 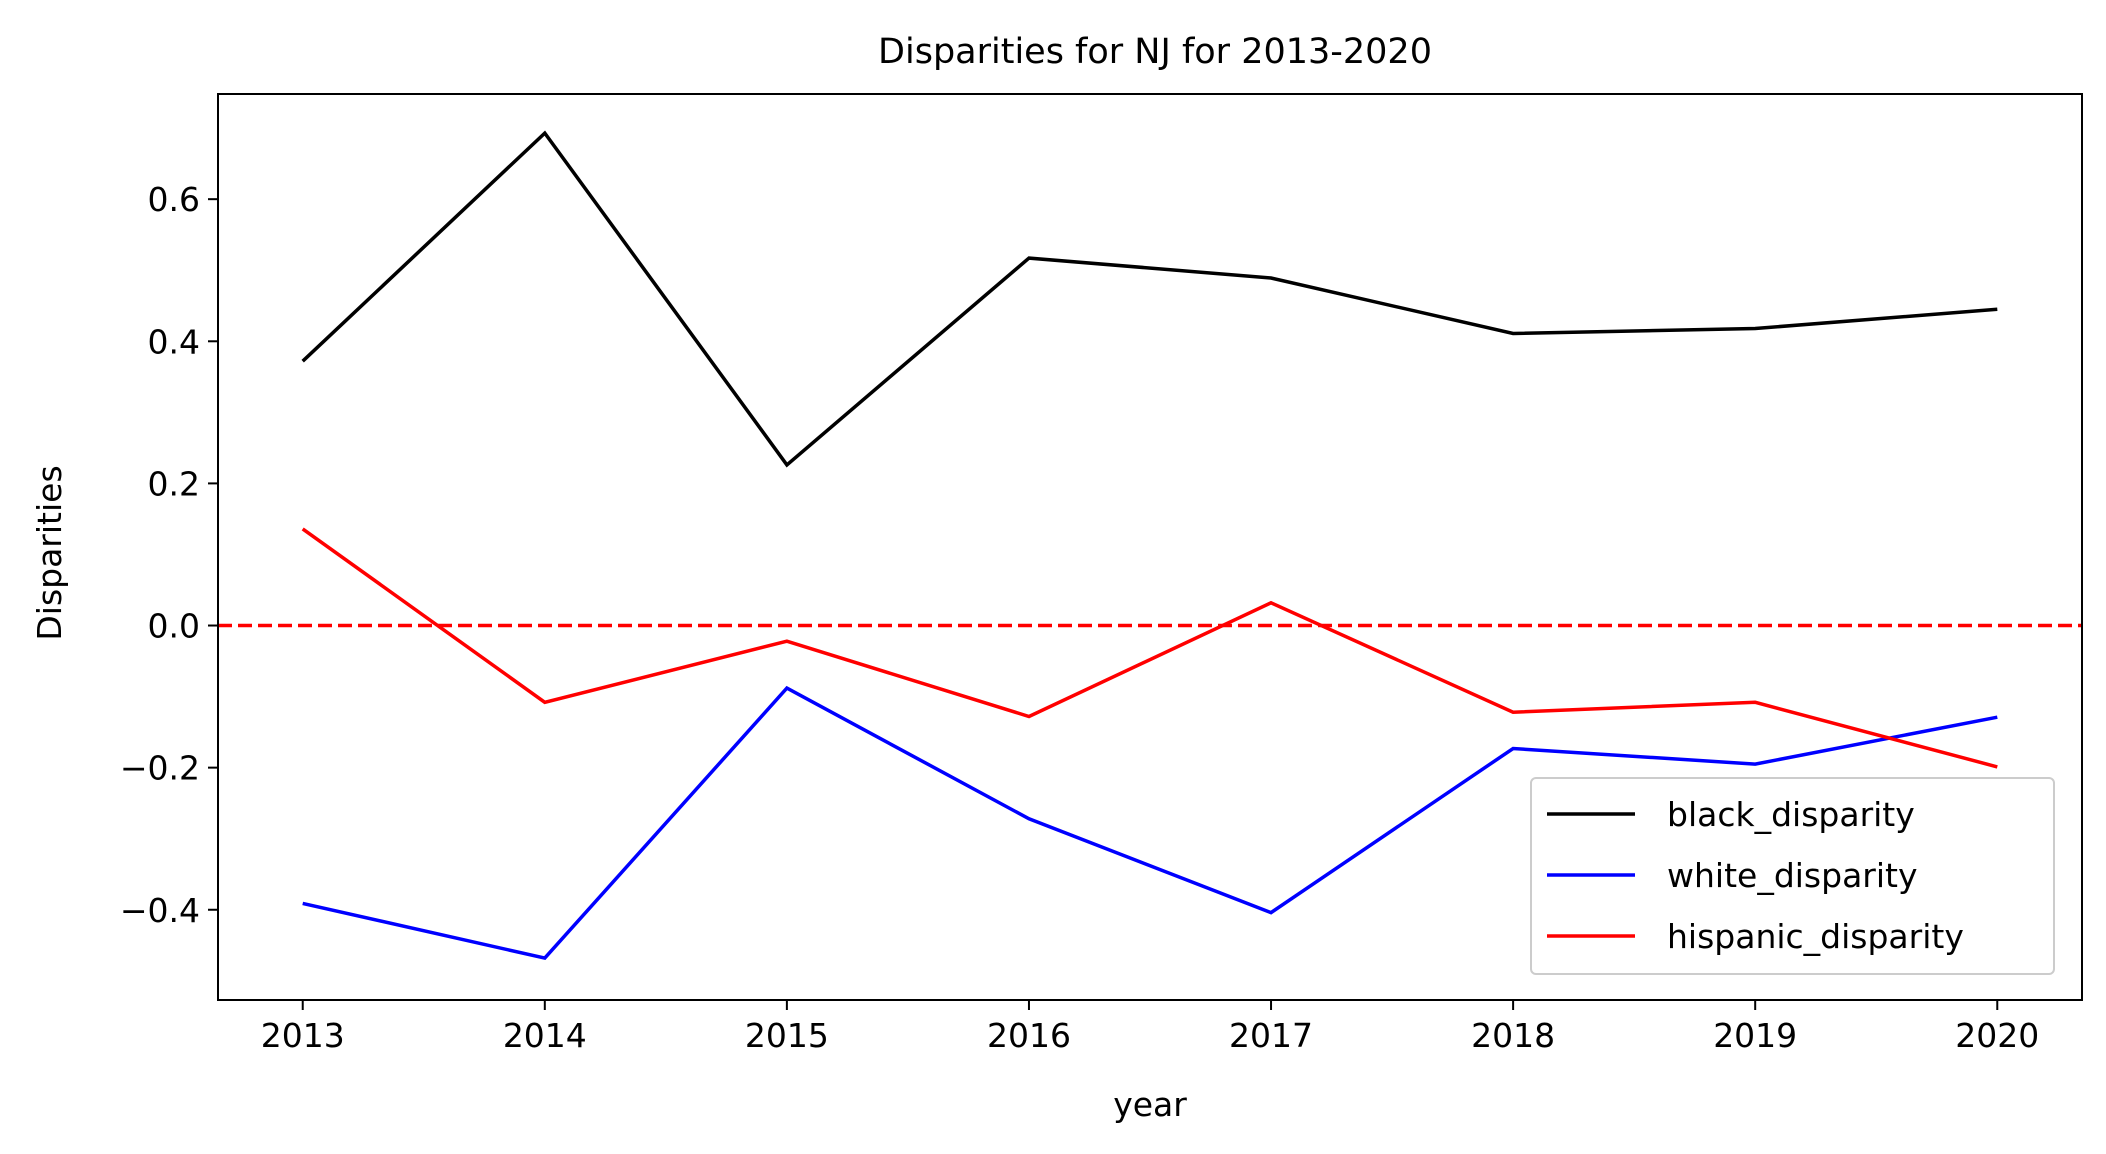 I want to click on y-tick-label: 0.4, so click(x=174, y=341).